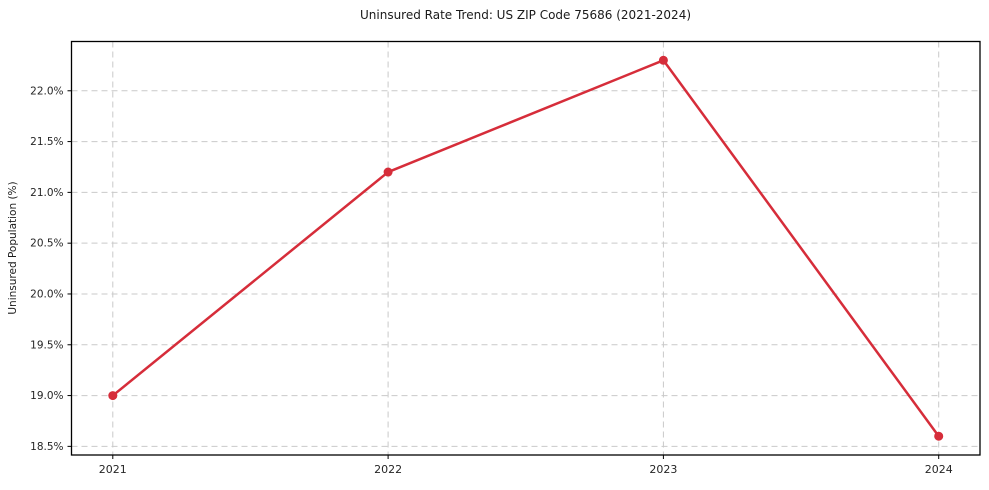 The width and height of the screenshot is (989, 490). I want to click on y-tick-label: 21.0%, so click(46, 193).